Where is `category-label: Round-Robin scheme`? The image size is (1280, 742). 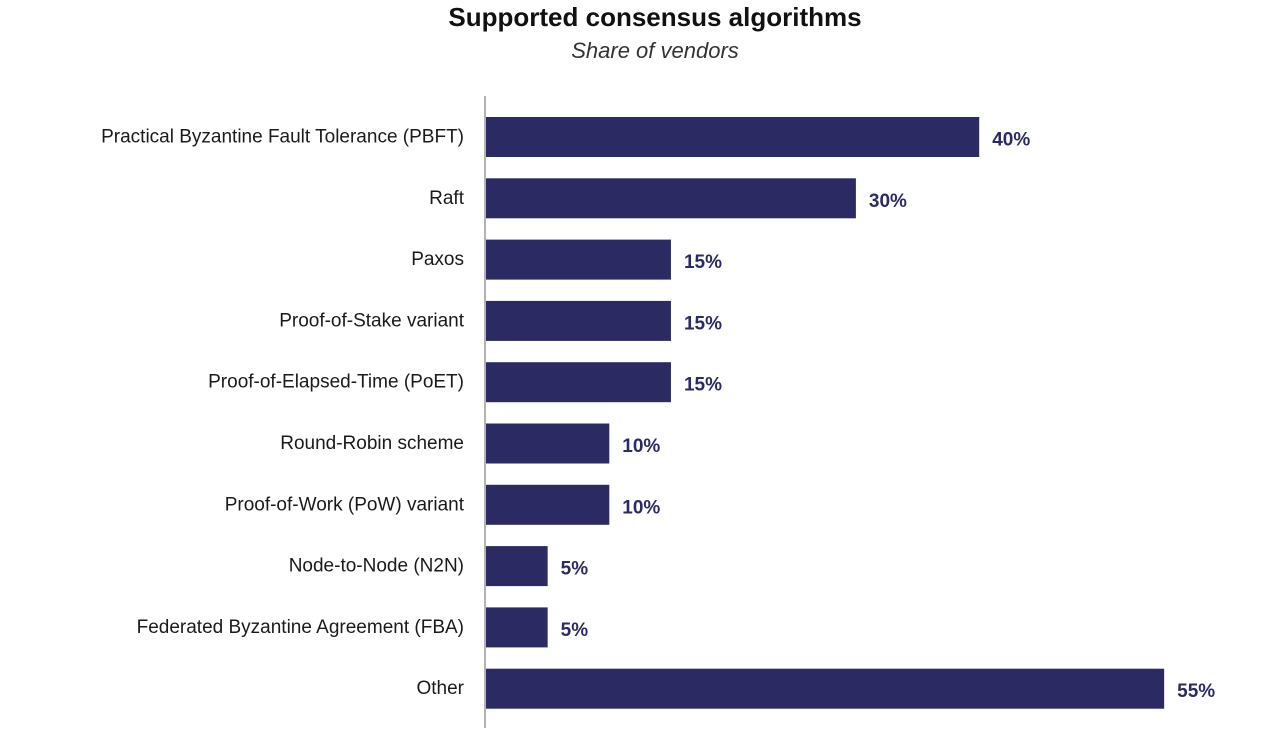
category-label: Round-Robin scheme is located at coordinates (372, 443).